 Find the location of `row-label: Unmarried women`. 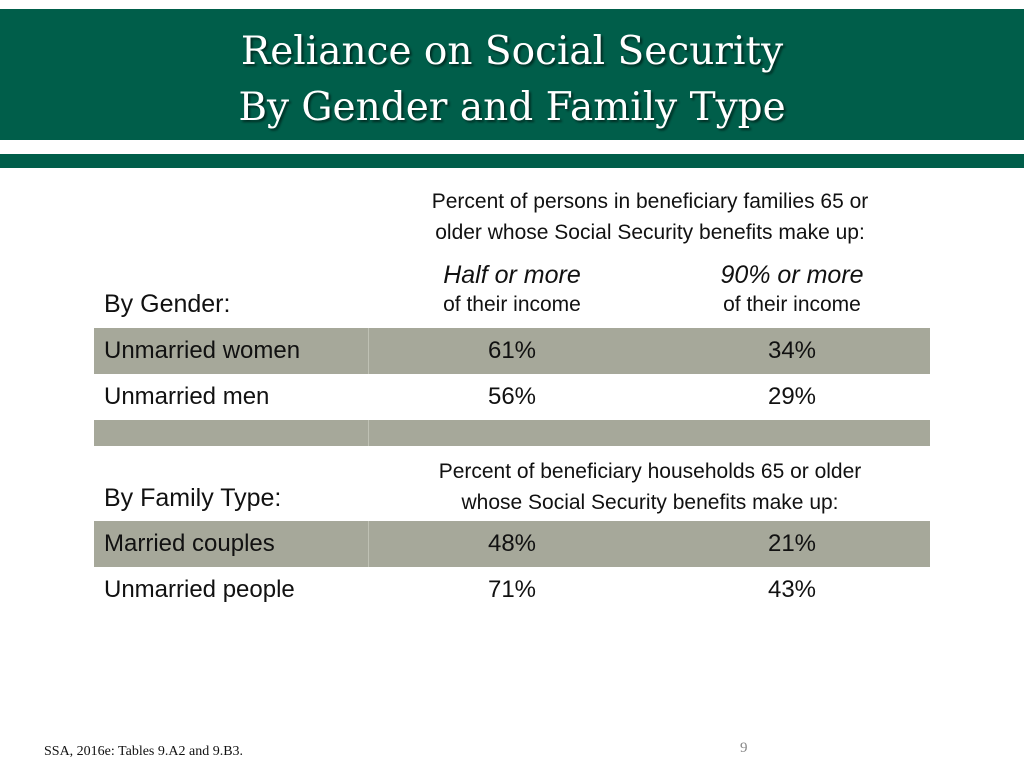

row-label: Unmarried women is located at coordinates (202, 350).